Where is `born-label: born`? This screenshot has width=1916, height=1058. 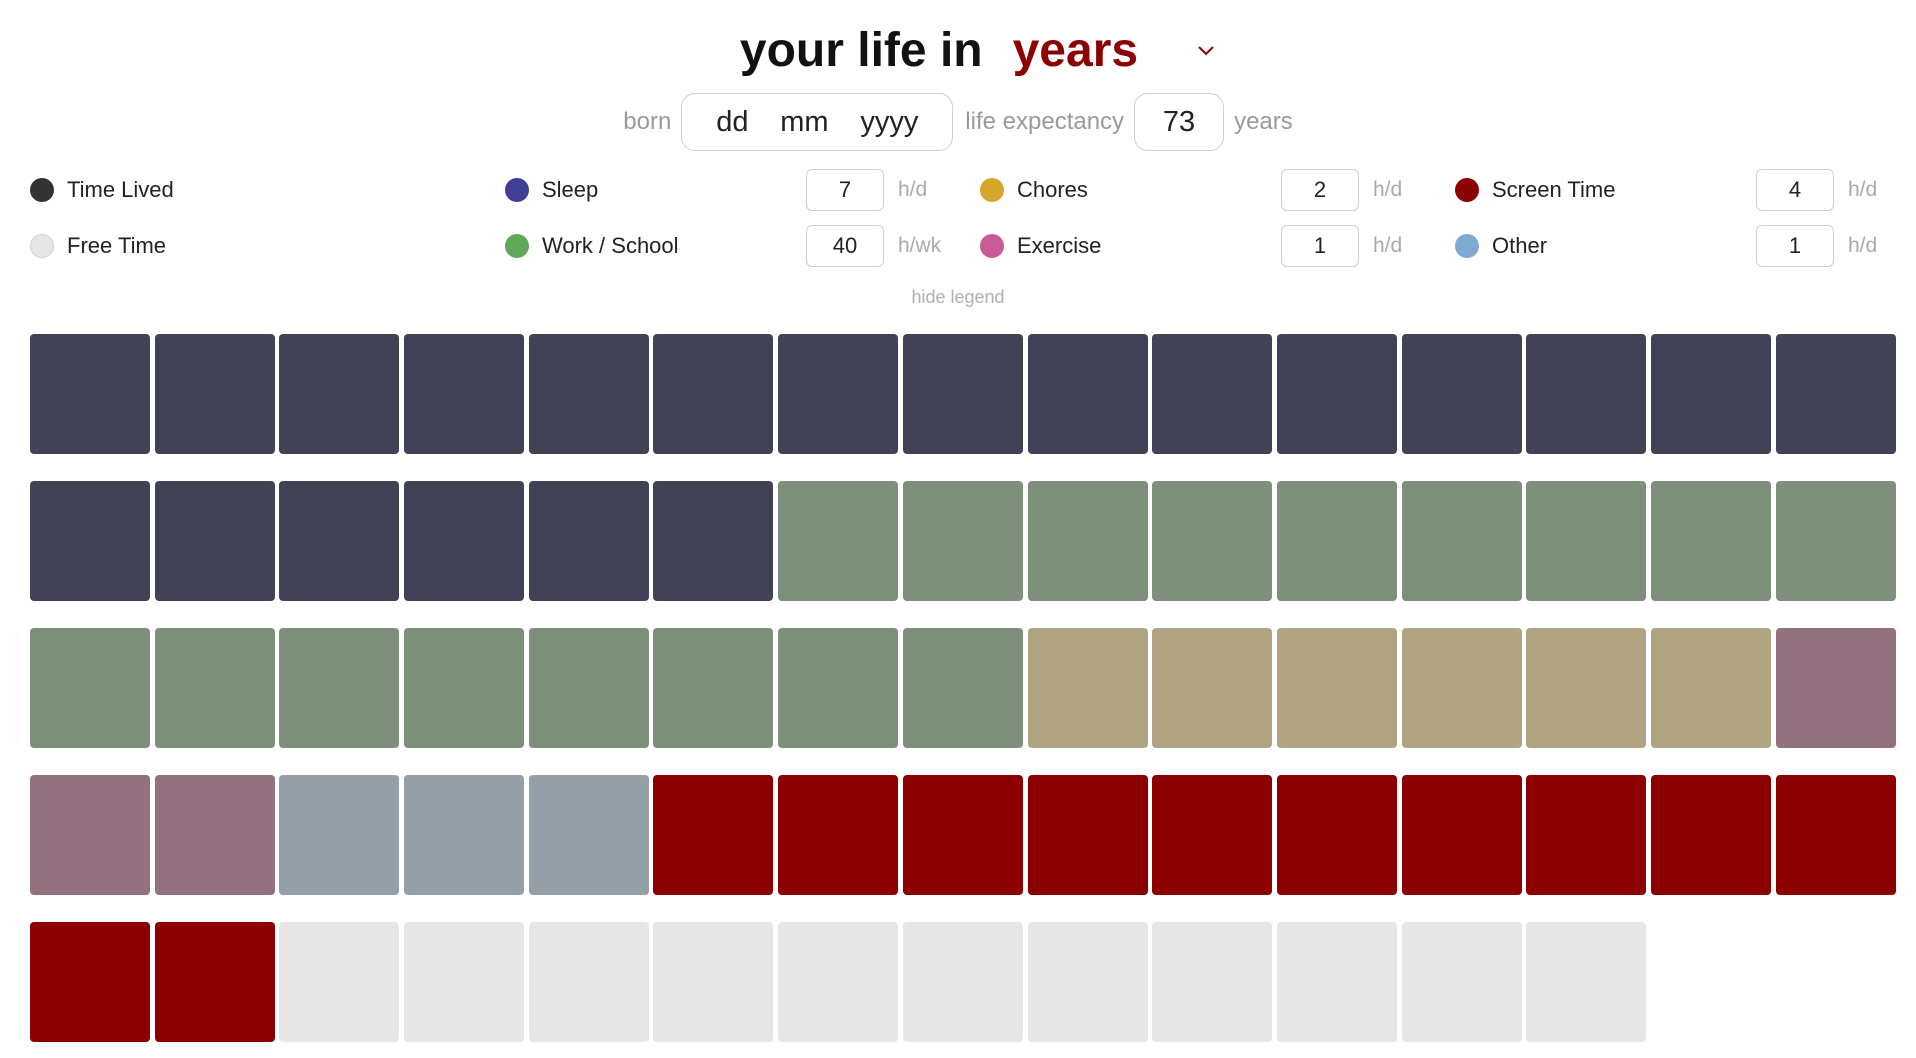 born-label: born is located at coordinates (647, 121).